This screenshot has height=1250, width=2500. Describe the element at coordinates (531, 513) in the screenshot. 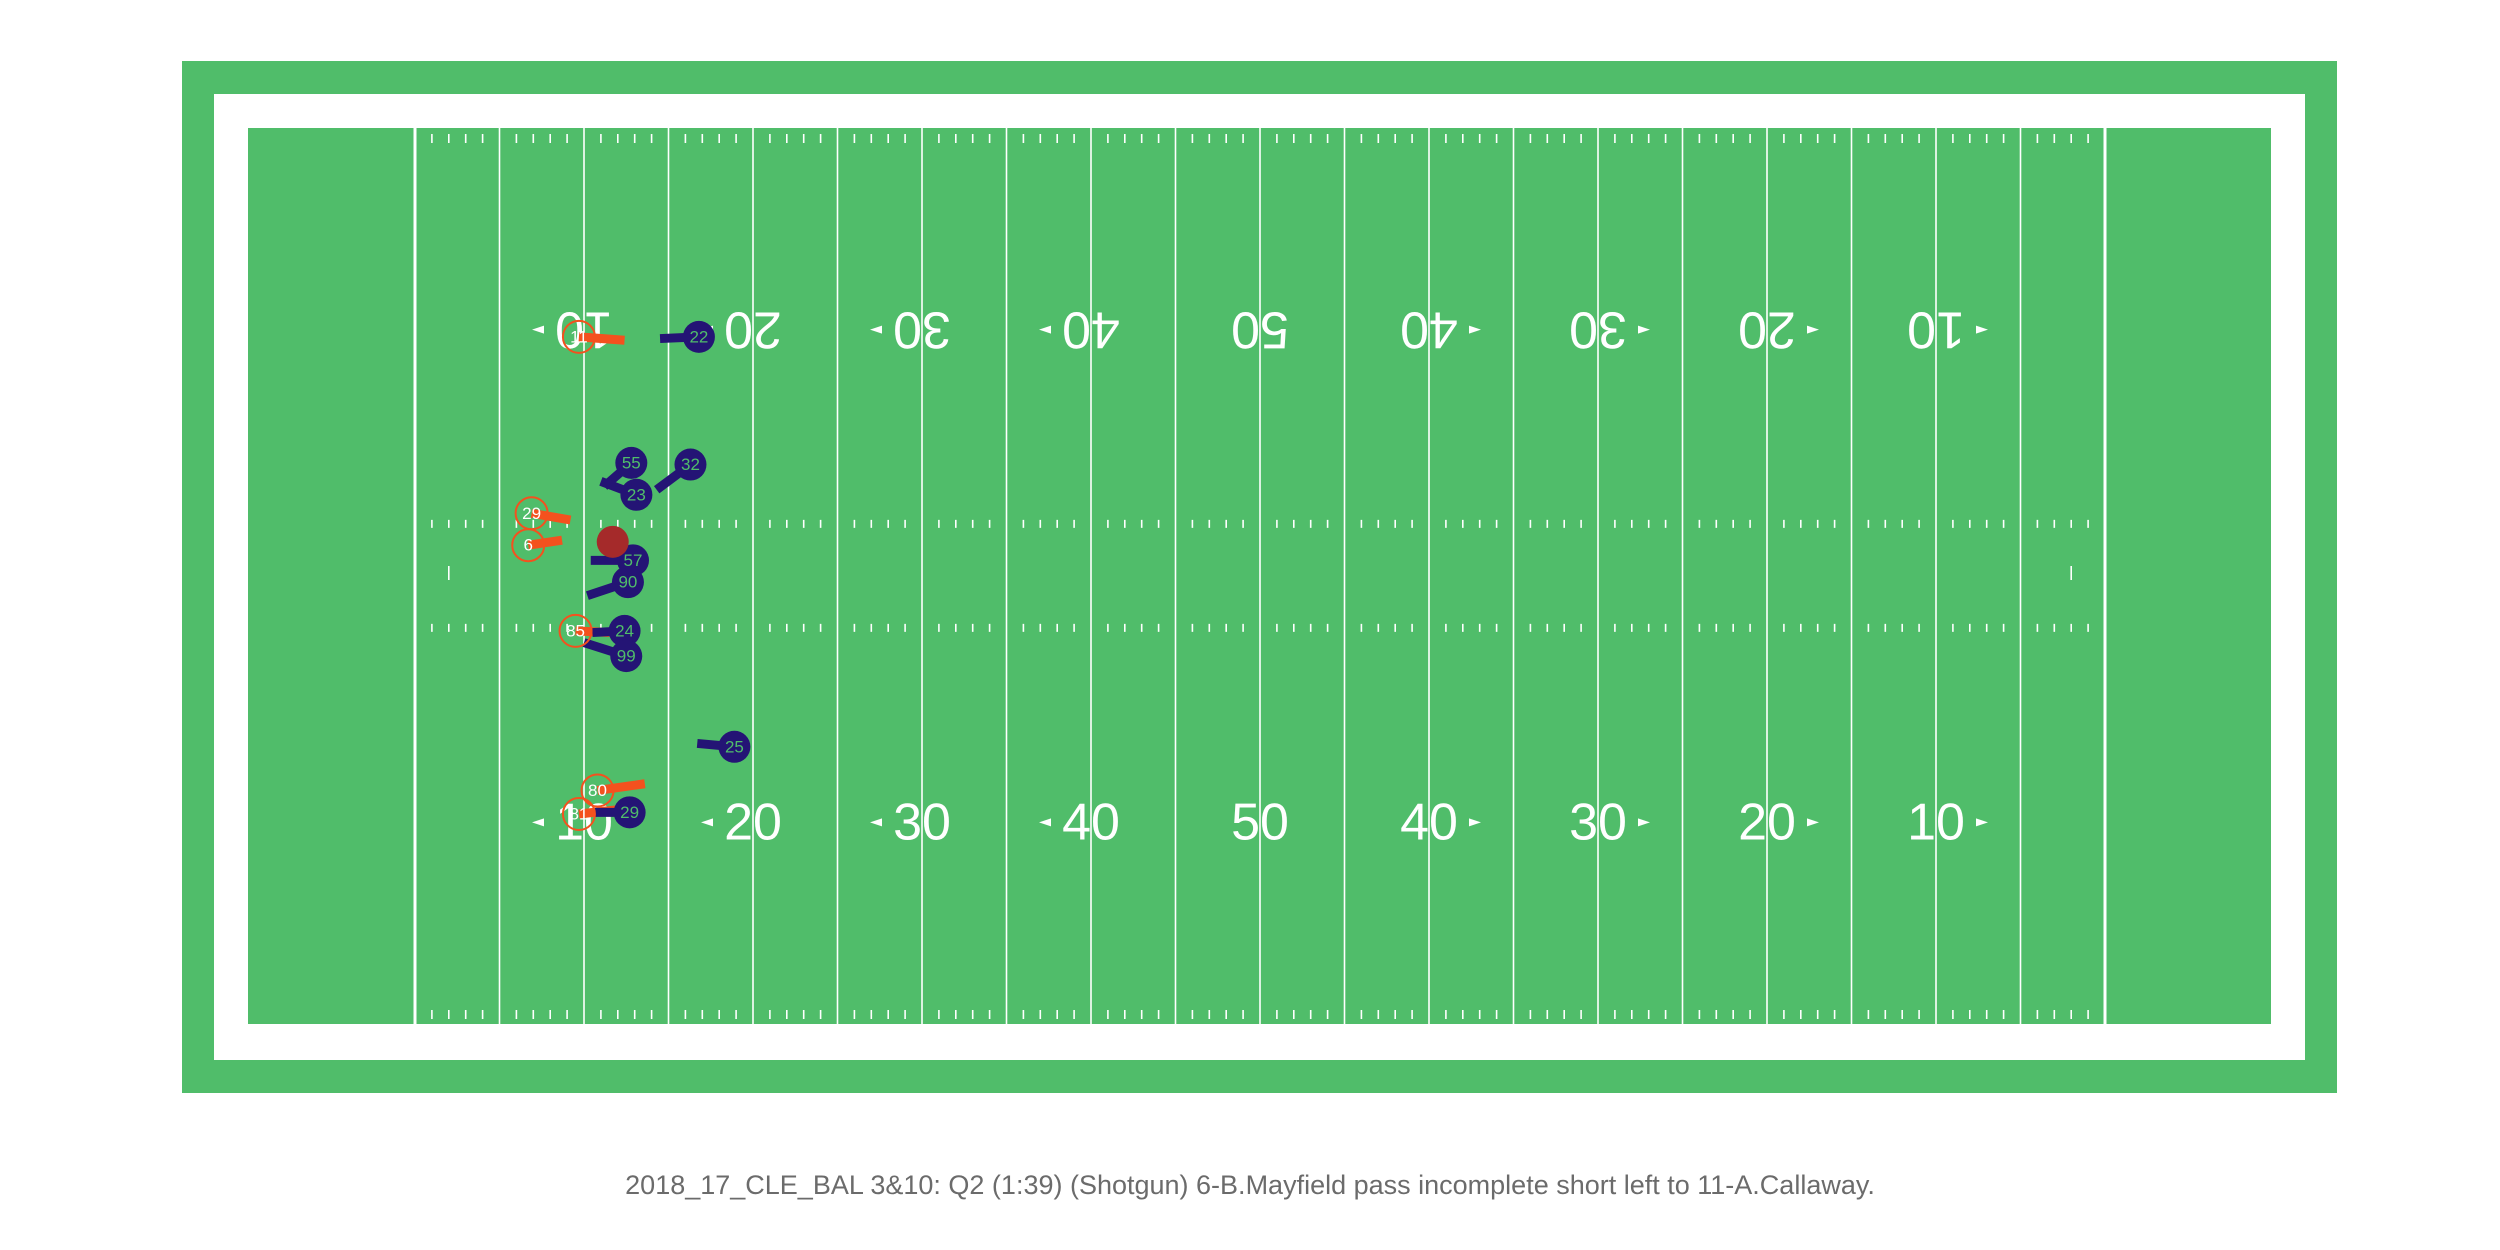

I see `offense-player-number: 29` at that location.